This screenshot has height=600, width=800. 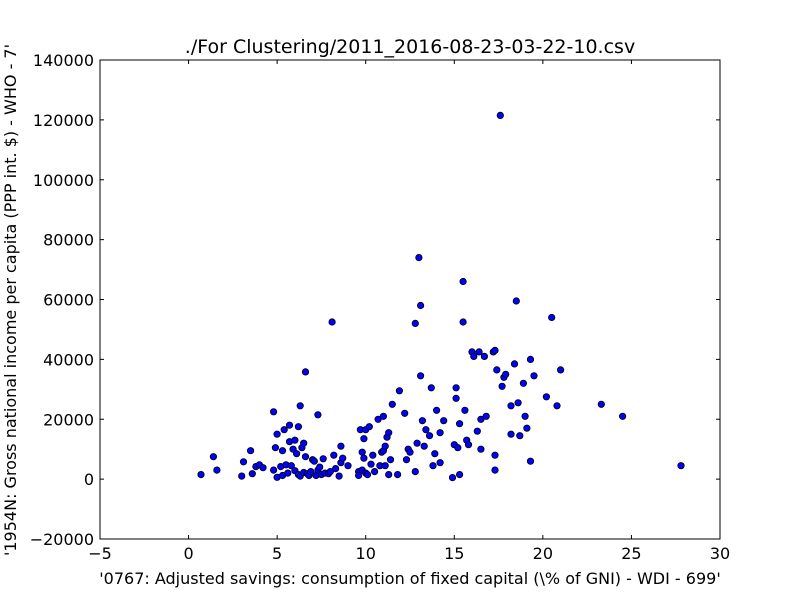 What do you see at coordinates (277, 553) in the screenshot?
I see `x-tick-label: 5` at bounding box center [277, 553].